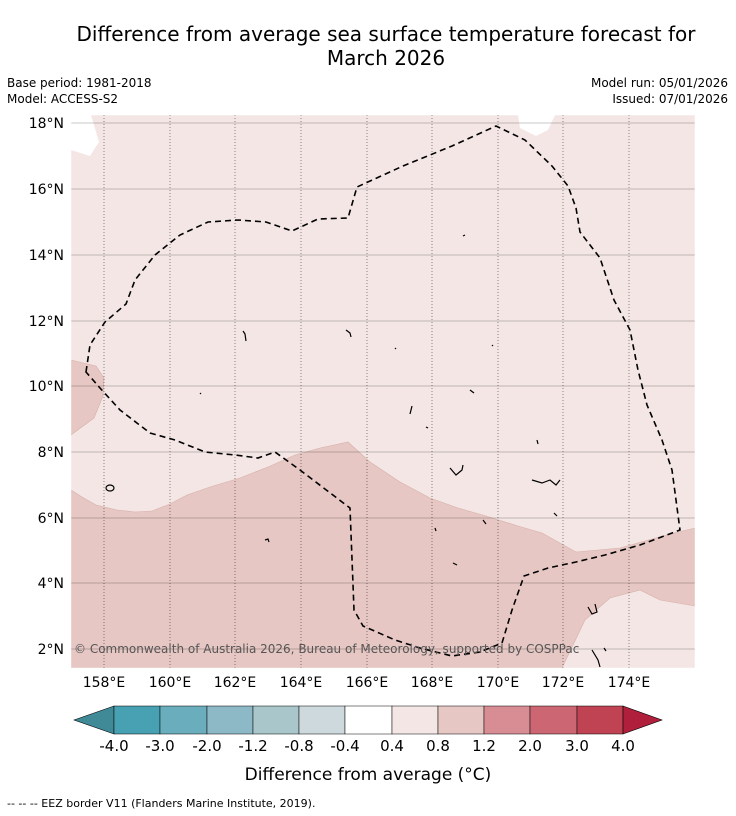 Image resolution: width=736 pixels, height=816 pixels. Describe the element at coordinates (629, 683) in the screenshot. I see `lon-label: 174°E` at that location.